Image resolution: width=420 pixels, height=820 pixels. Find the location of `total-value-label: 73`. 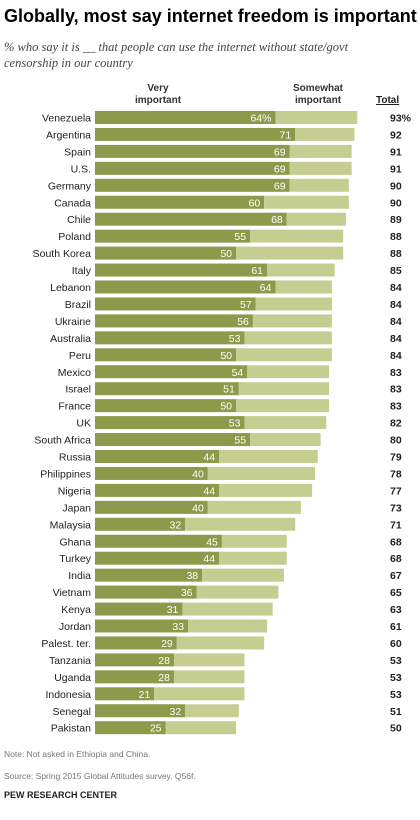

total-value-label: 73 is located at coordinates (396, 508).